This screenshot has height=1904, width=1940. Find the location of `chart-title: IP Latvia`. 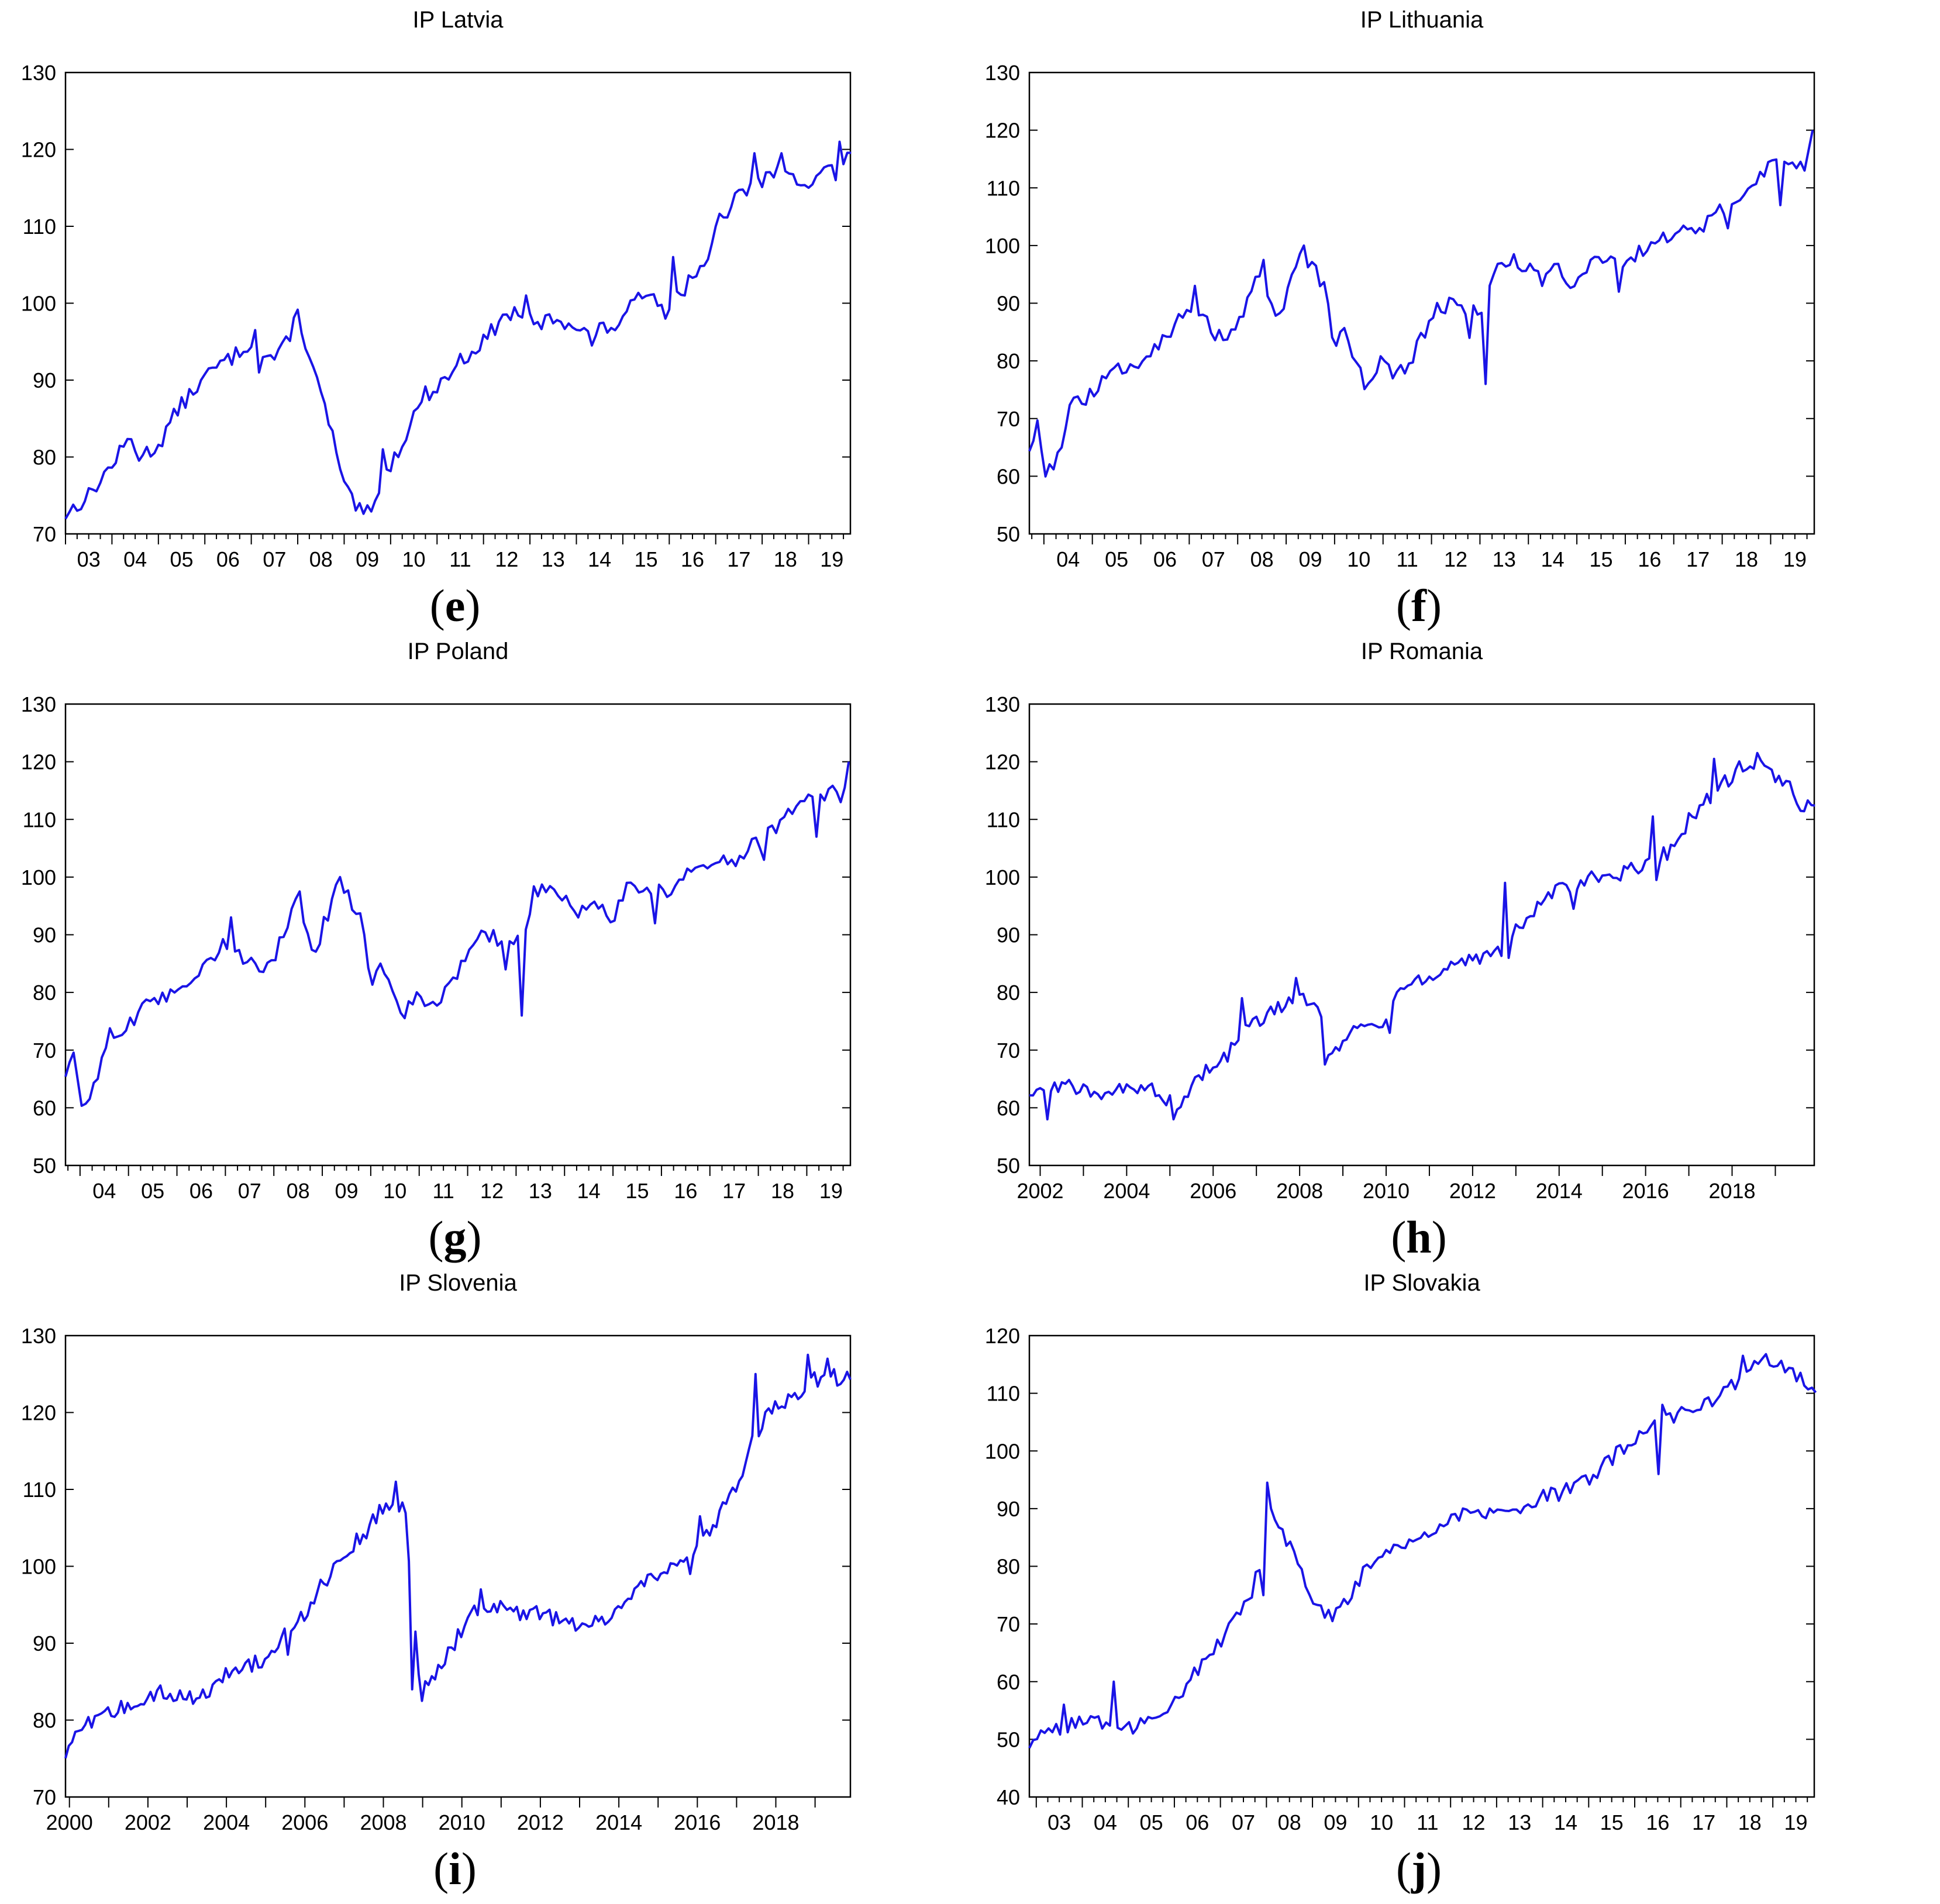

chart-title: IP Latvia is located at coordinates (458, 20).